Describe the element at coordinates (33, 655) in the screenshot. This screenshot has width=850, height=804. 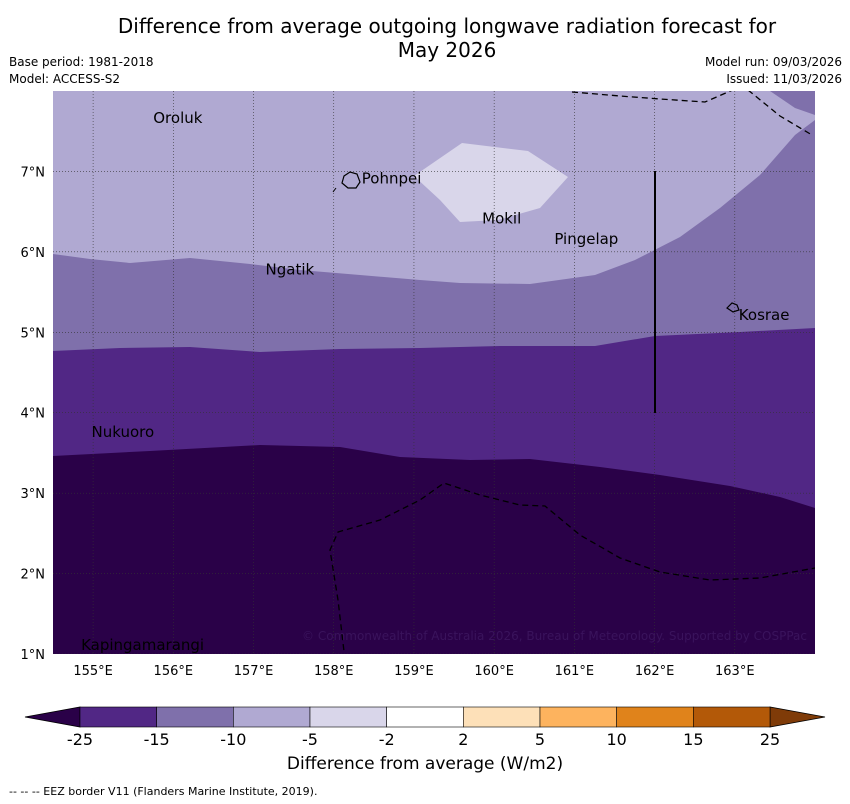
I see `y-tick-label: 1°N` at that location.